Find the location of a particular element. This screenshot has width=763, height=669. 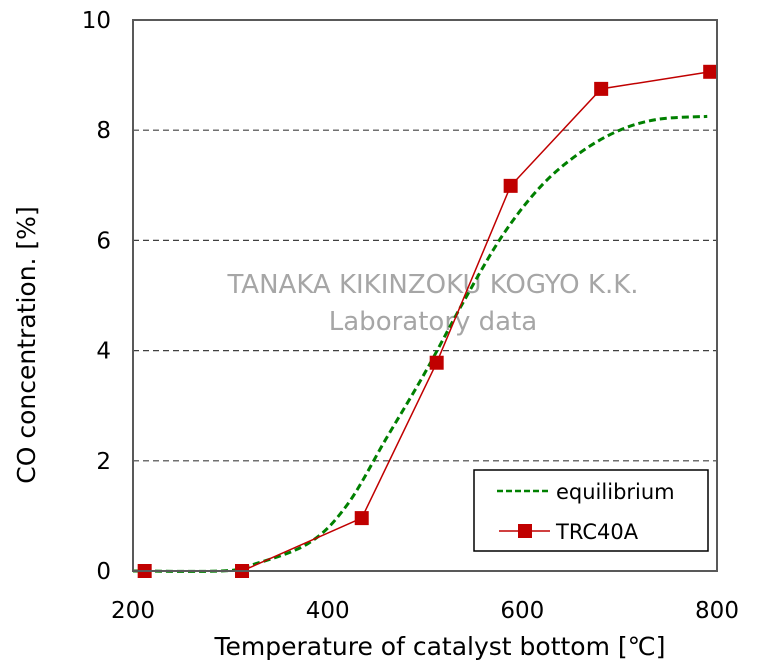

y-tick-label: 0 is located at coordinates (103, 572).